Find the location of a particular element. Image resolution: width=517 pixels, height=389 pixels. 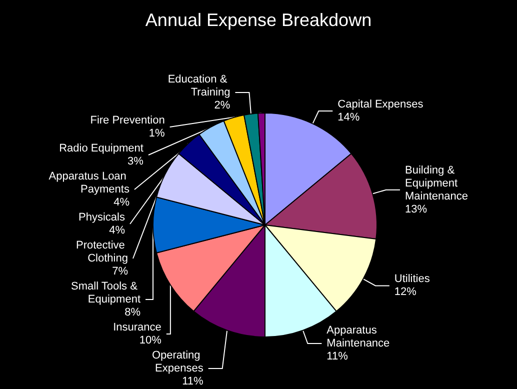

data-label: 12% is located at coordinates (405, 292).